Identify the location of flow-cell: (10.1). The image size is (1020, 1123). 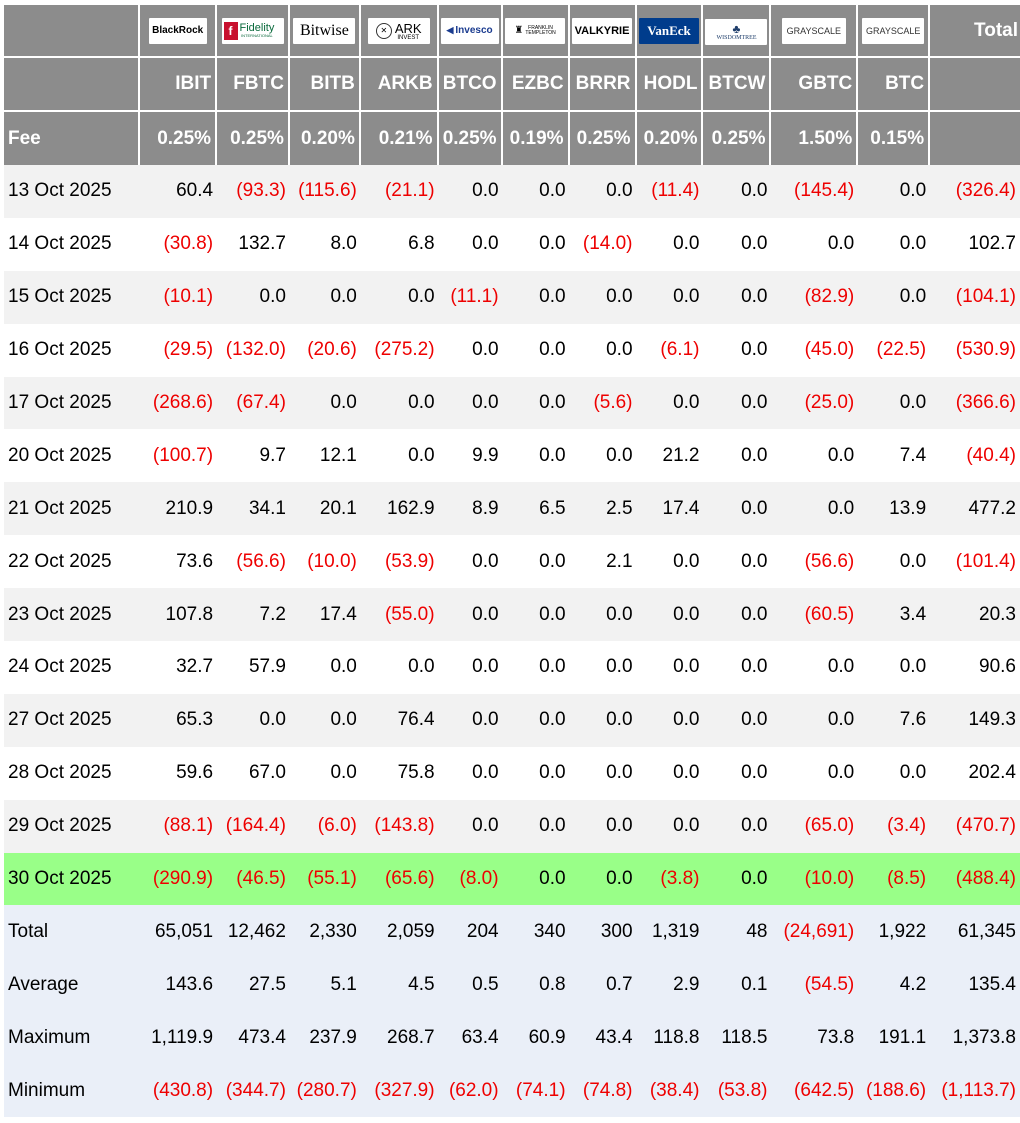
(179, 297).